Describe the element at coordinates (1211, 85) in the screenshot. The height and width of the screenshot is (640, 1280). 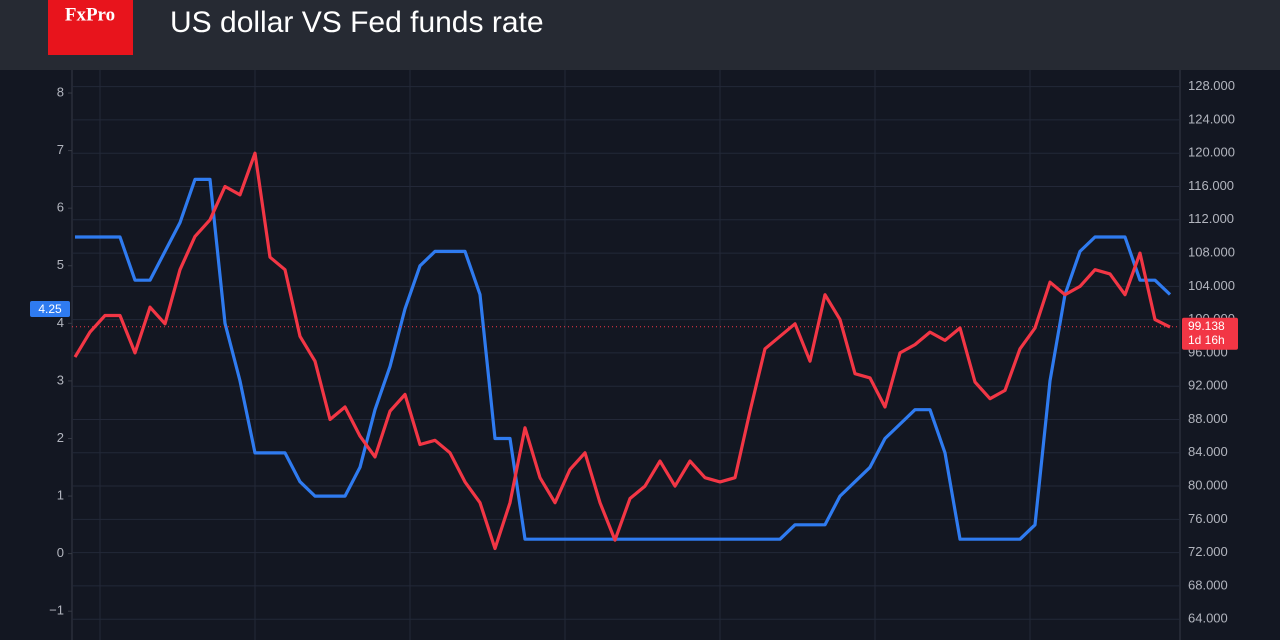
I see `y2-tick-label: 128.000` at that location.